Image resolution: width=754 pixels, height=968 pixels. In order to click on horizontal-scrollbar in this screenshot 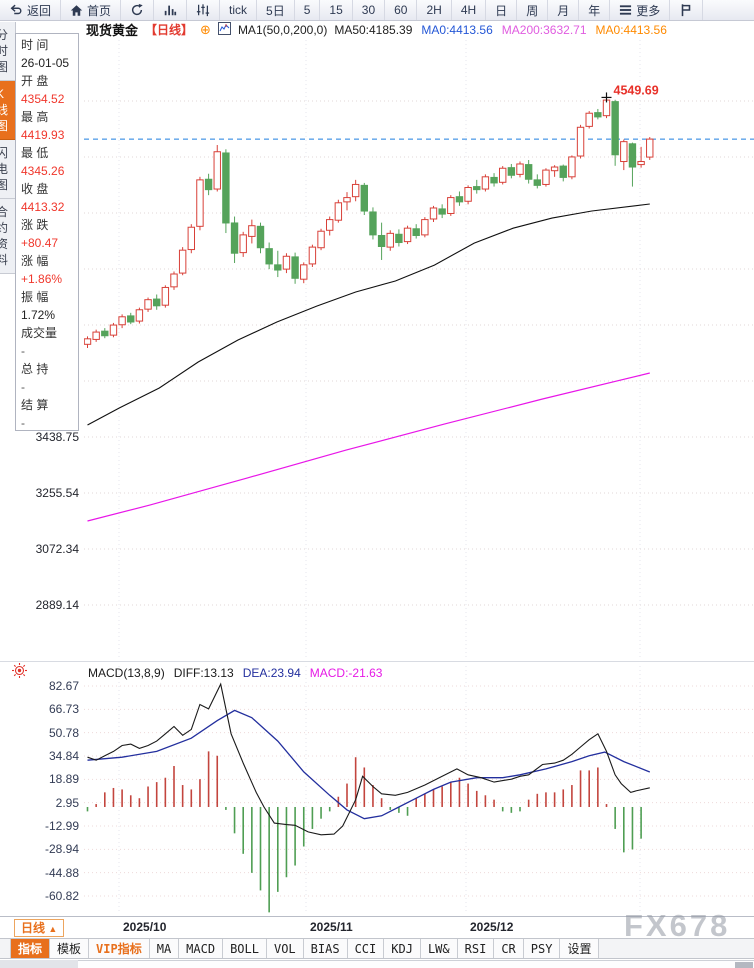, I will do `click(377, 964)`.